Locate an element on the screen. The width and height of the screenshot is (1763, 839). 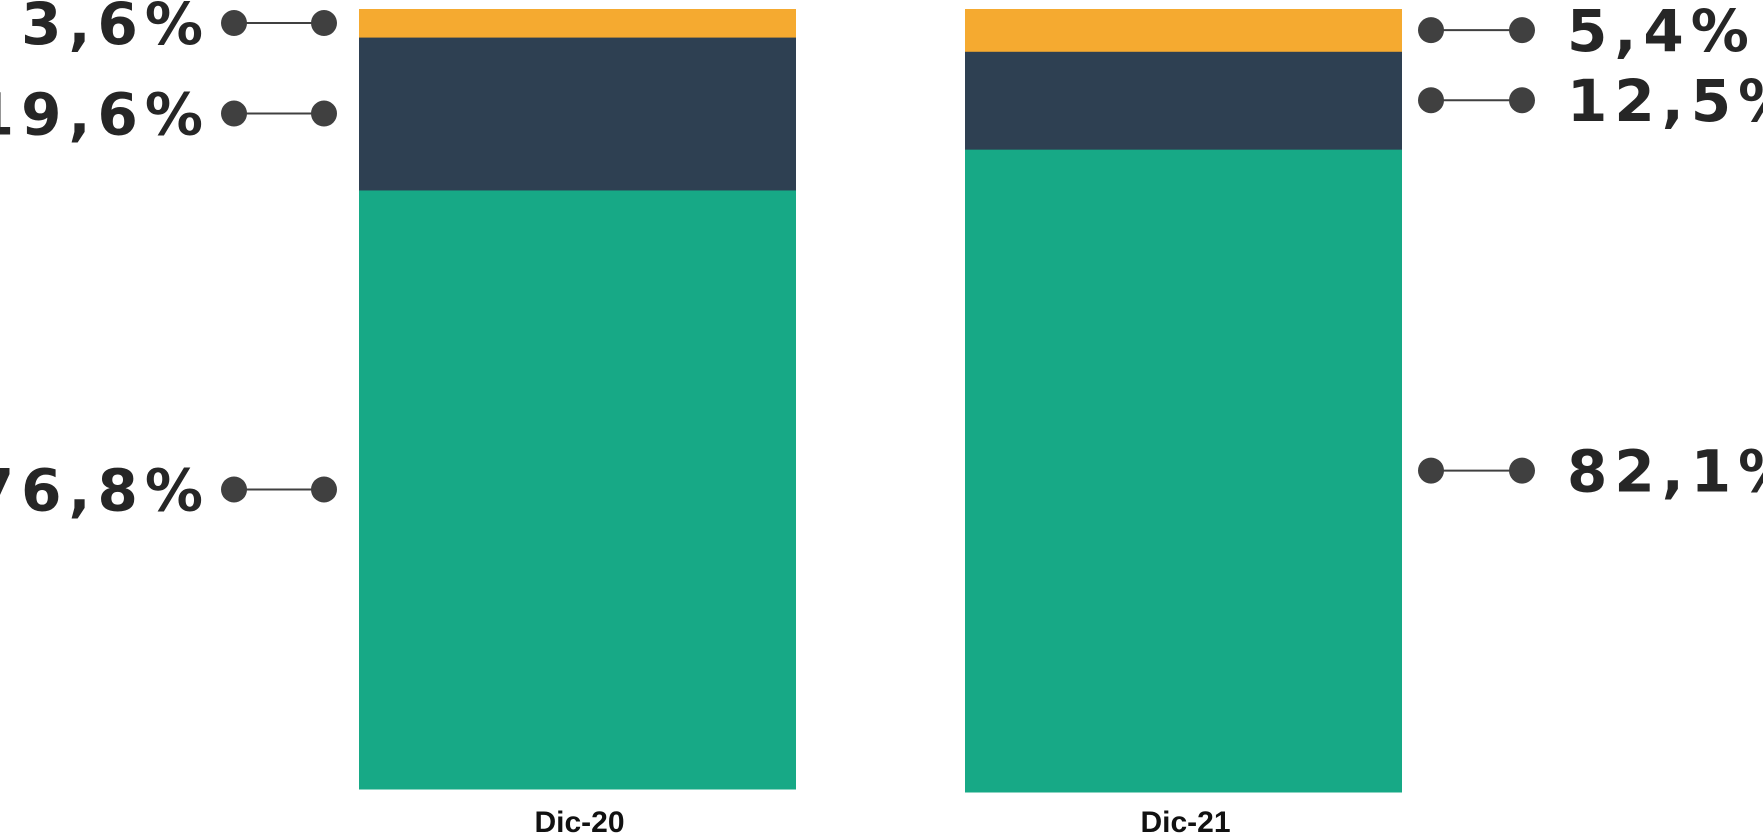
data-label-Dic-21-s0: 82,1% is located at coordinates (1665, 471).